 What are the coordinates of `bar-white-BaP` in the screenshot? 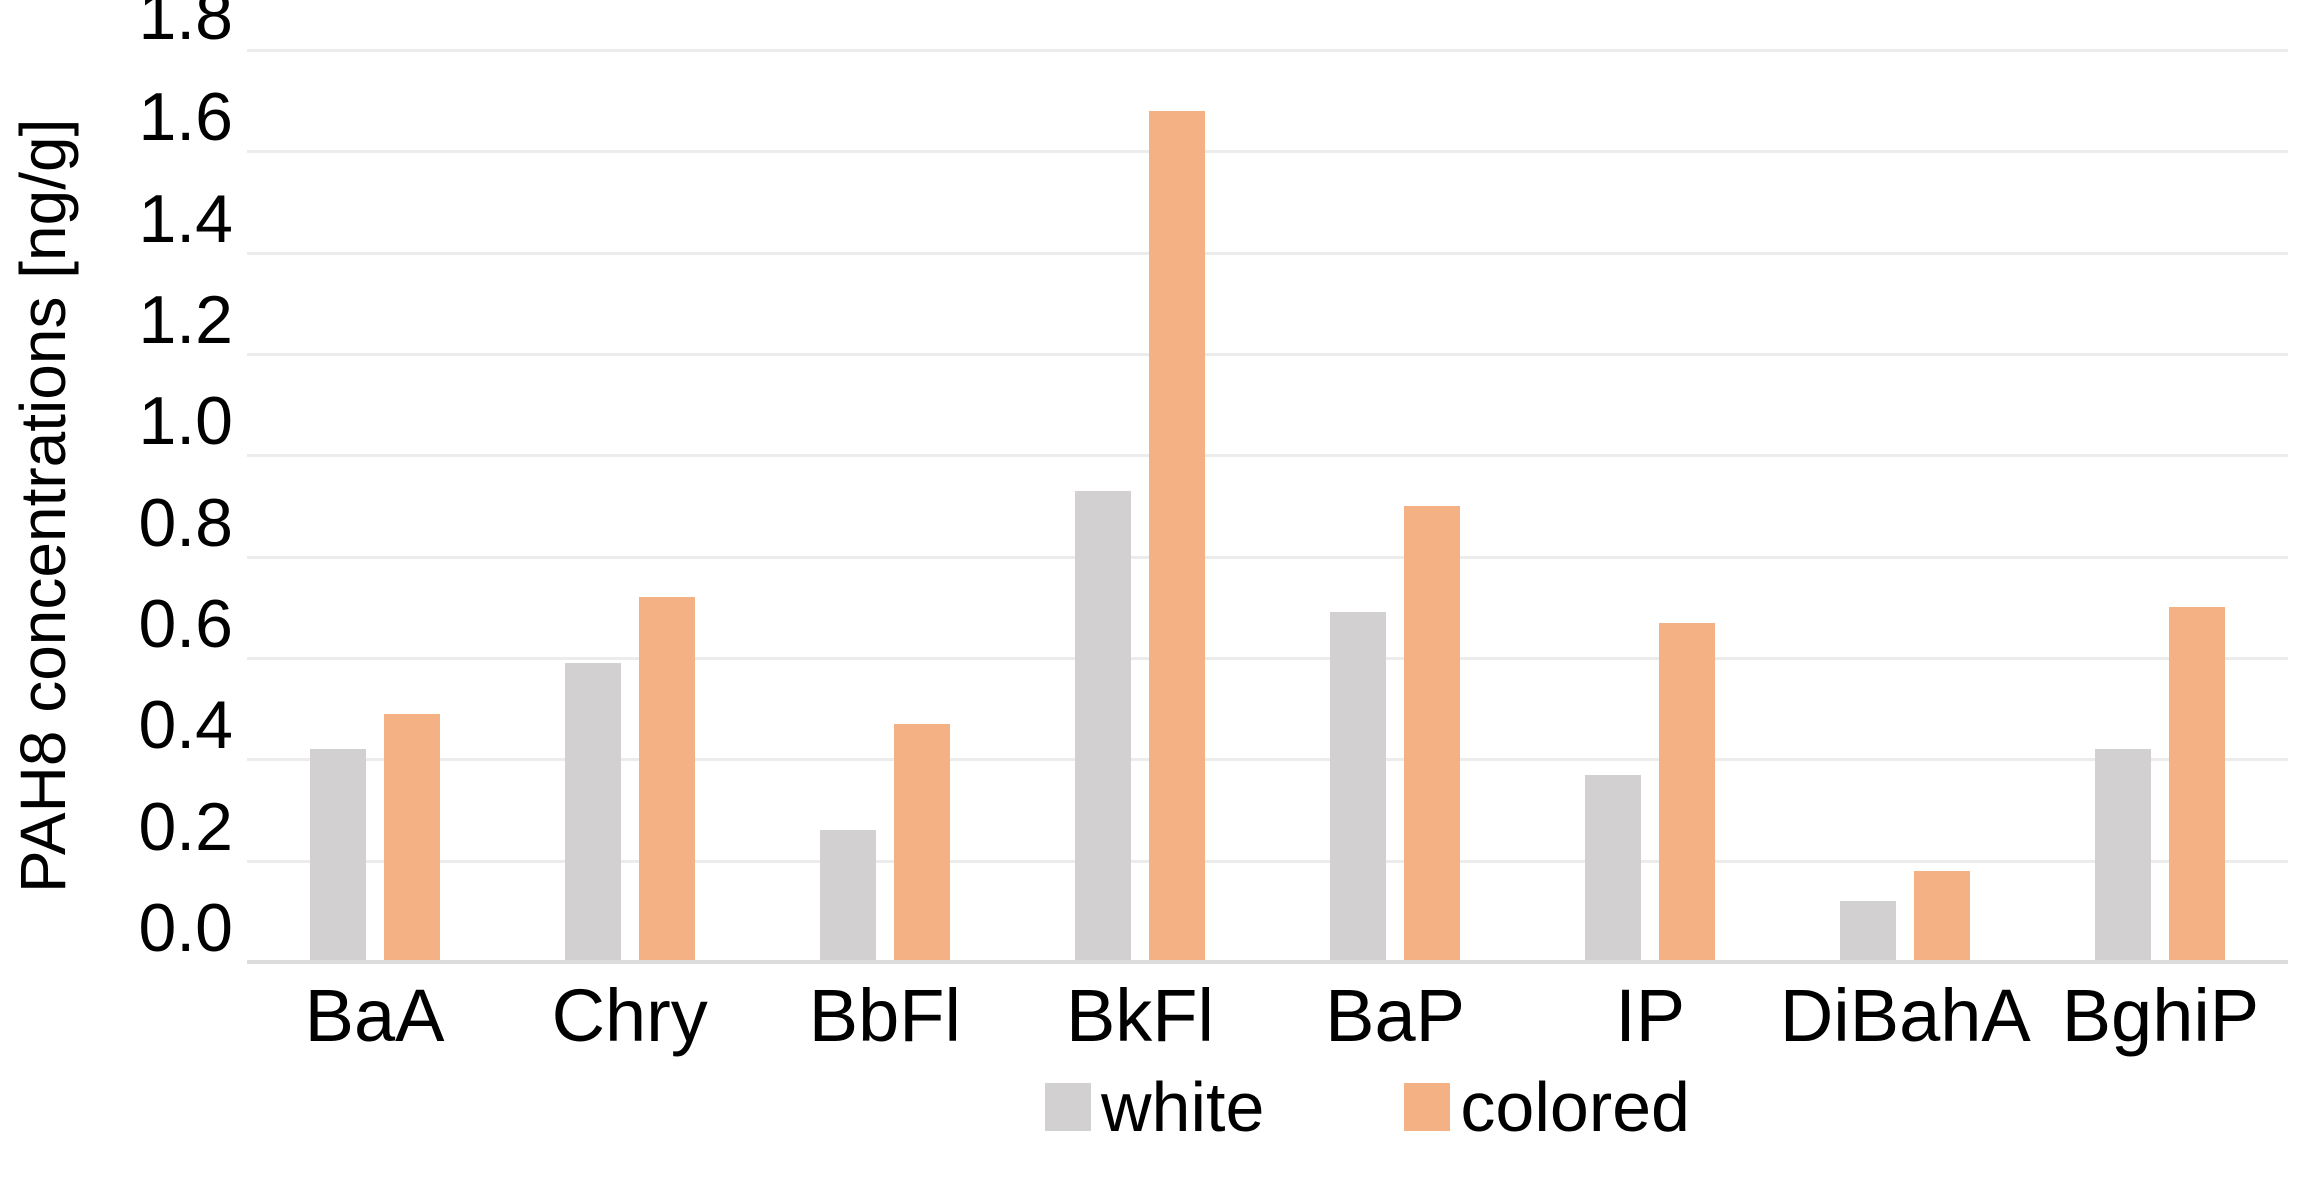 It's located at (1358, 787).